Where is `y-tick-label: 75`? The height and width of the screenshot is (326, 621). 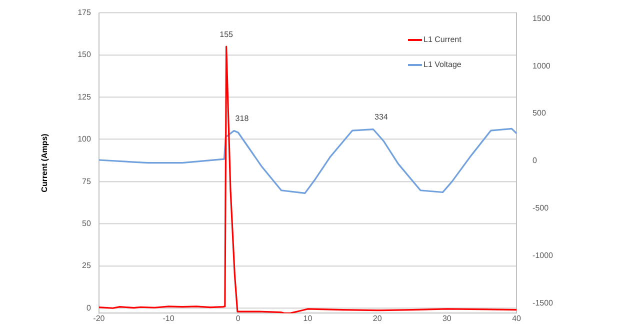 y-tick-label: 75 is located at coordinates (87, 181).